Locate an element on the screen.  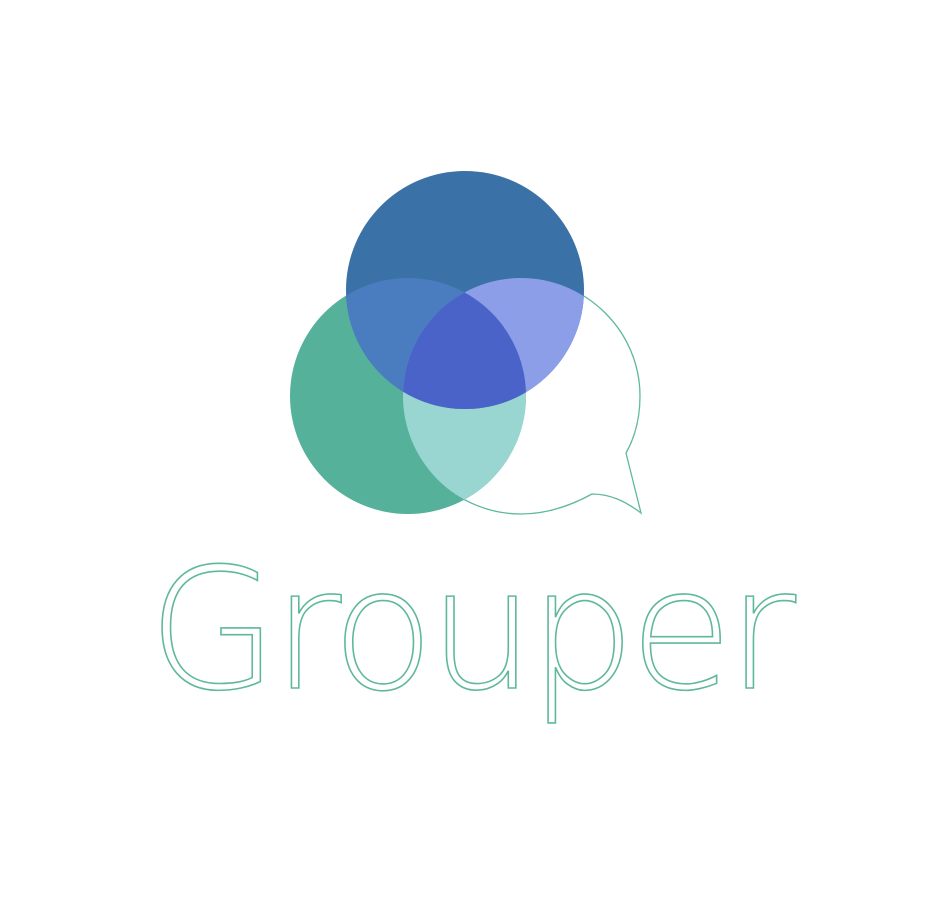
speech-bubble-venn-logo-icon is located at coordinates (466, 343).